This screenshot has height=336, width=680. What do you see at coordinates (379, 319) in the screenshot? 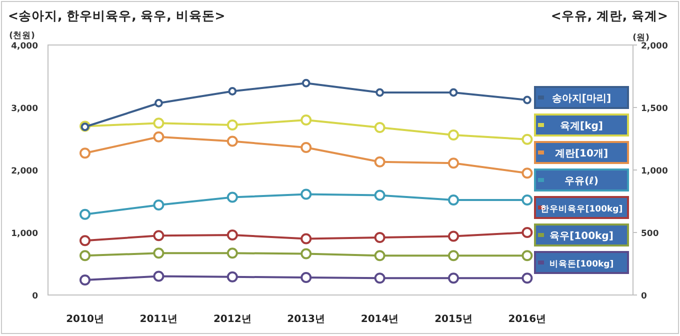
I see `x-tick-label: 2014년` at bounding box center [379, 319].